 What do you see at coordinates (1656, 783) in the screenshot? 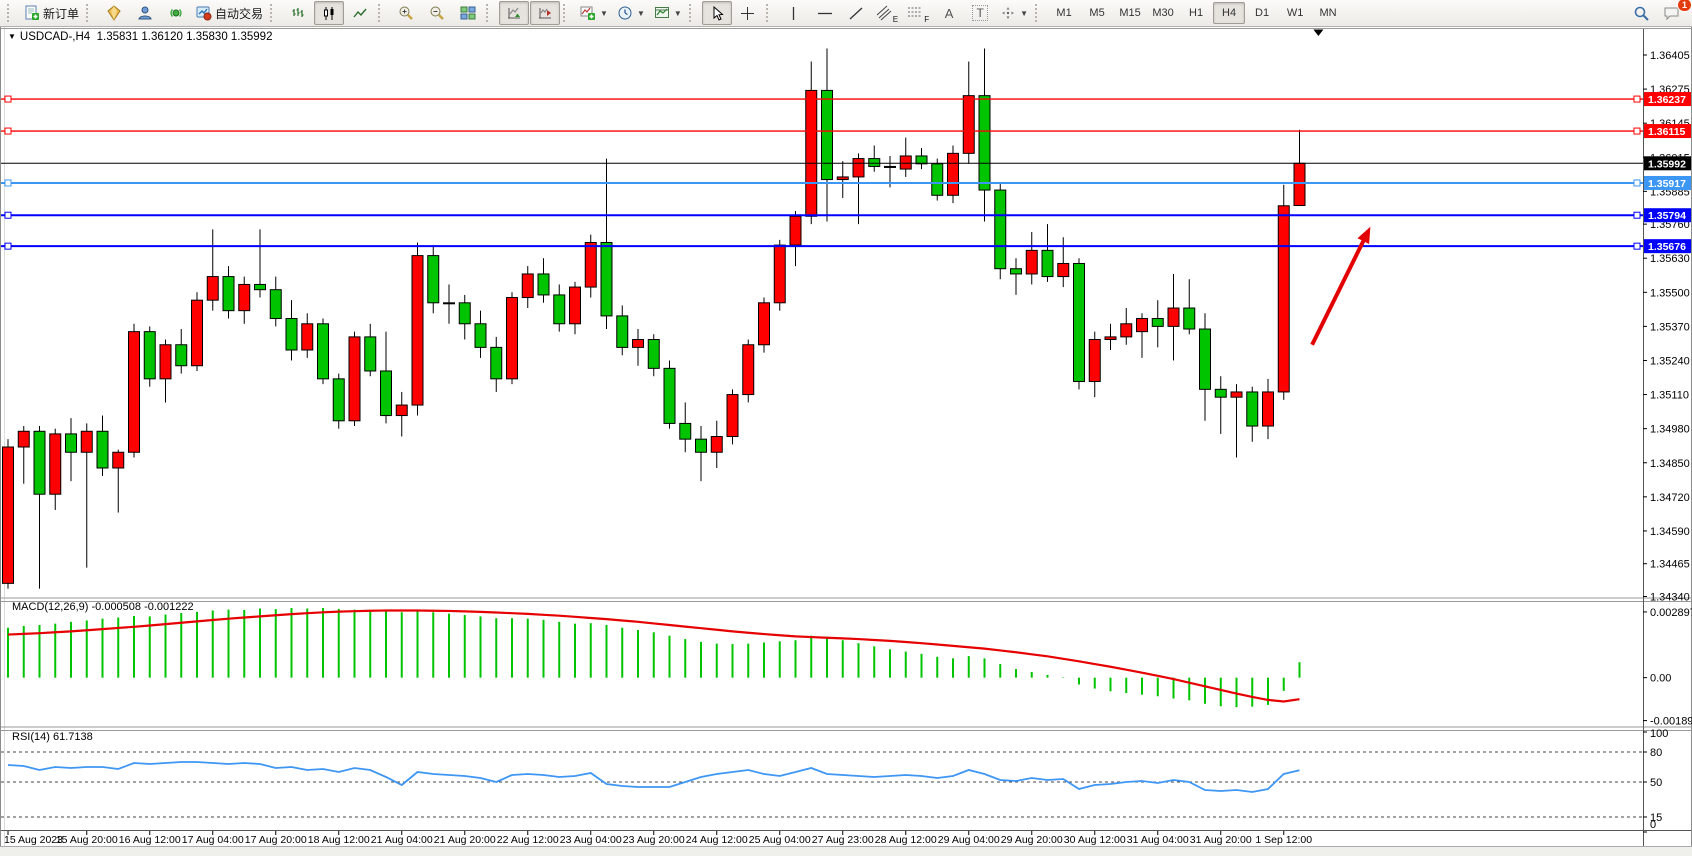
I see `svg-text: 50` at bounding box center [1656, 783].